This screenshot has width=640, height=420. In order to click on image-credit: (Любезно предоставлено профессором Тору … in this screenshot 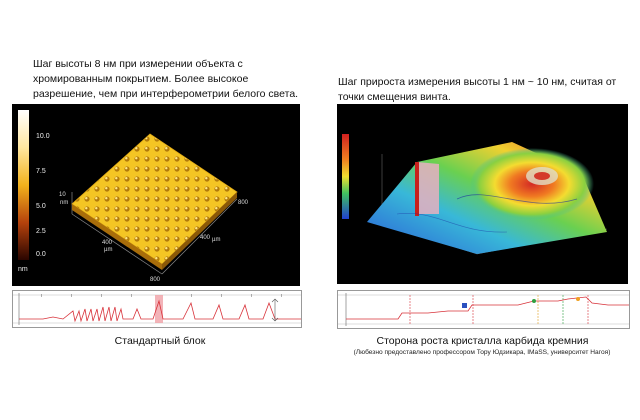, I will do `click(482, 352)`.